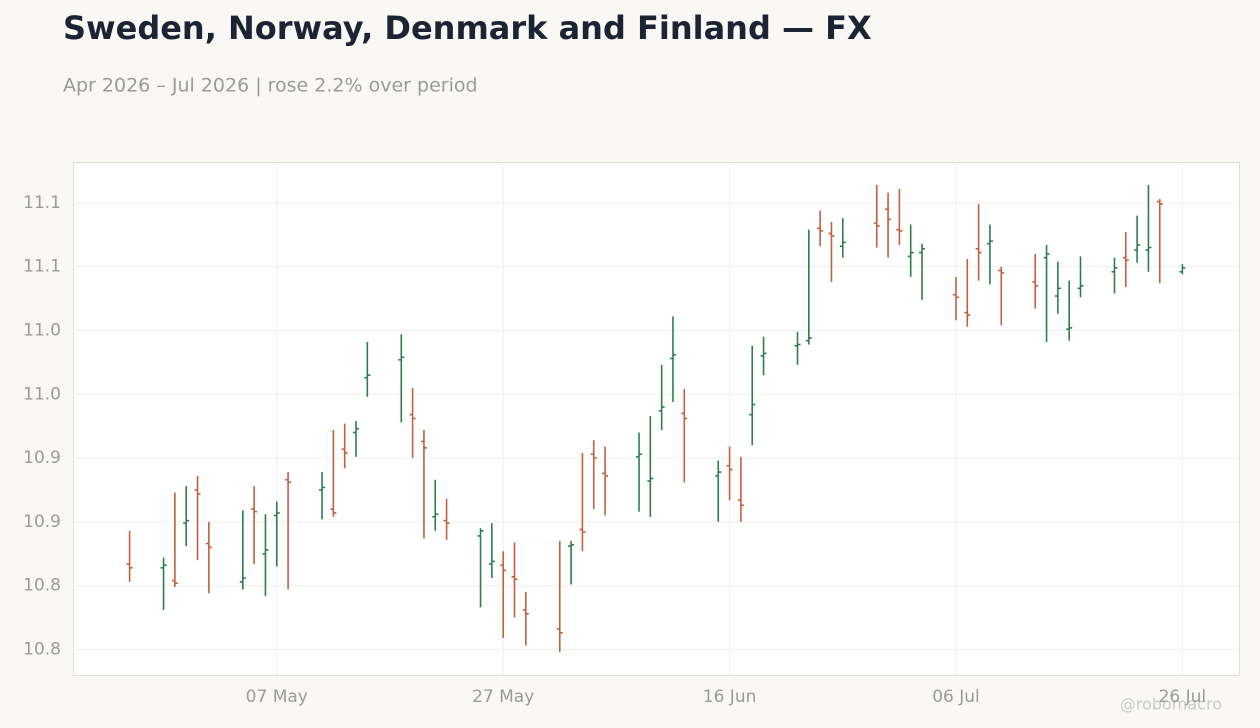 This screenshot has width=1260, height=728. I want to click on x-tick-label: 07 May, so click(277, 697).